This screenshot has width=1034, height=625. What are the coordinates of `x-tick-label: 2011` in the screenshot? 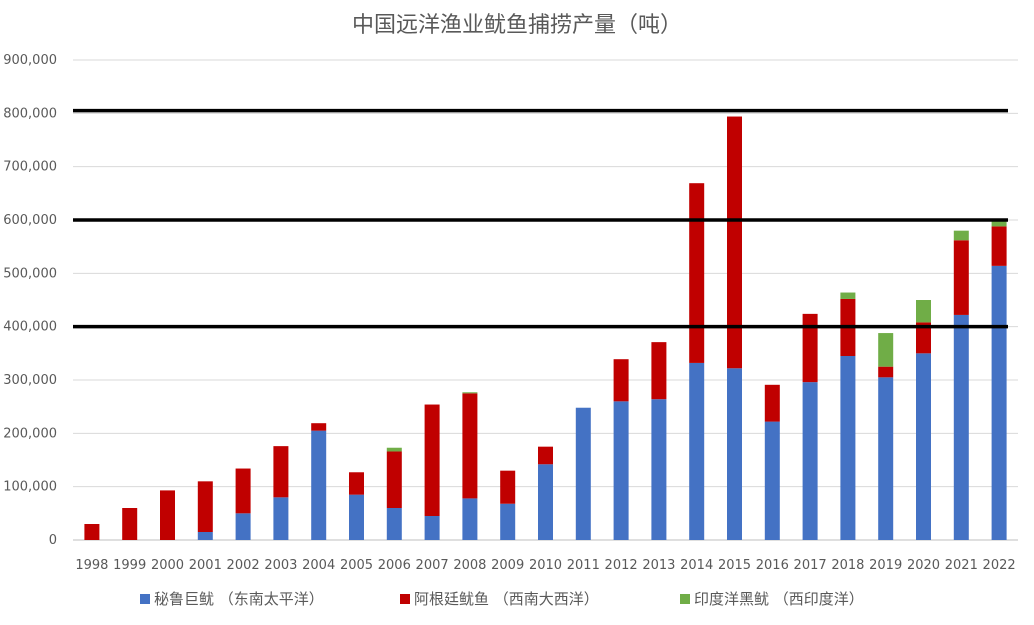 It's located at (583, 565).